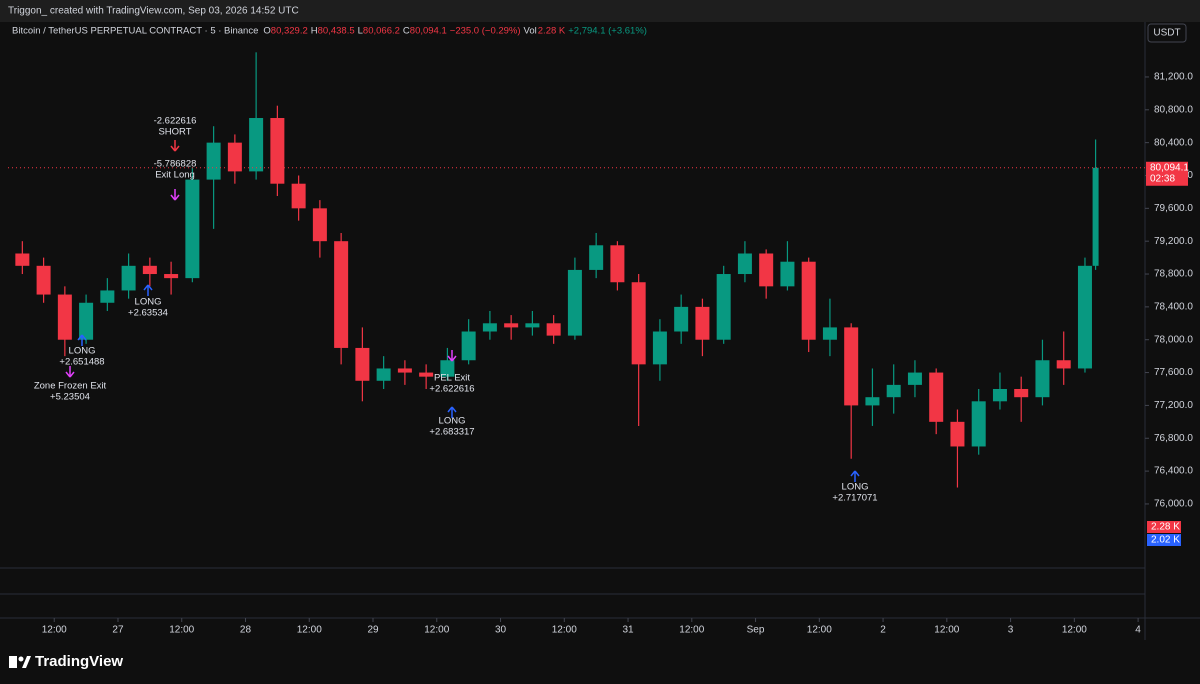 Image resolution: width=1200 pixels, height=684 pixels. I want to click on signal-label: +2.717071, so click(854, 498).